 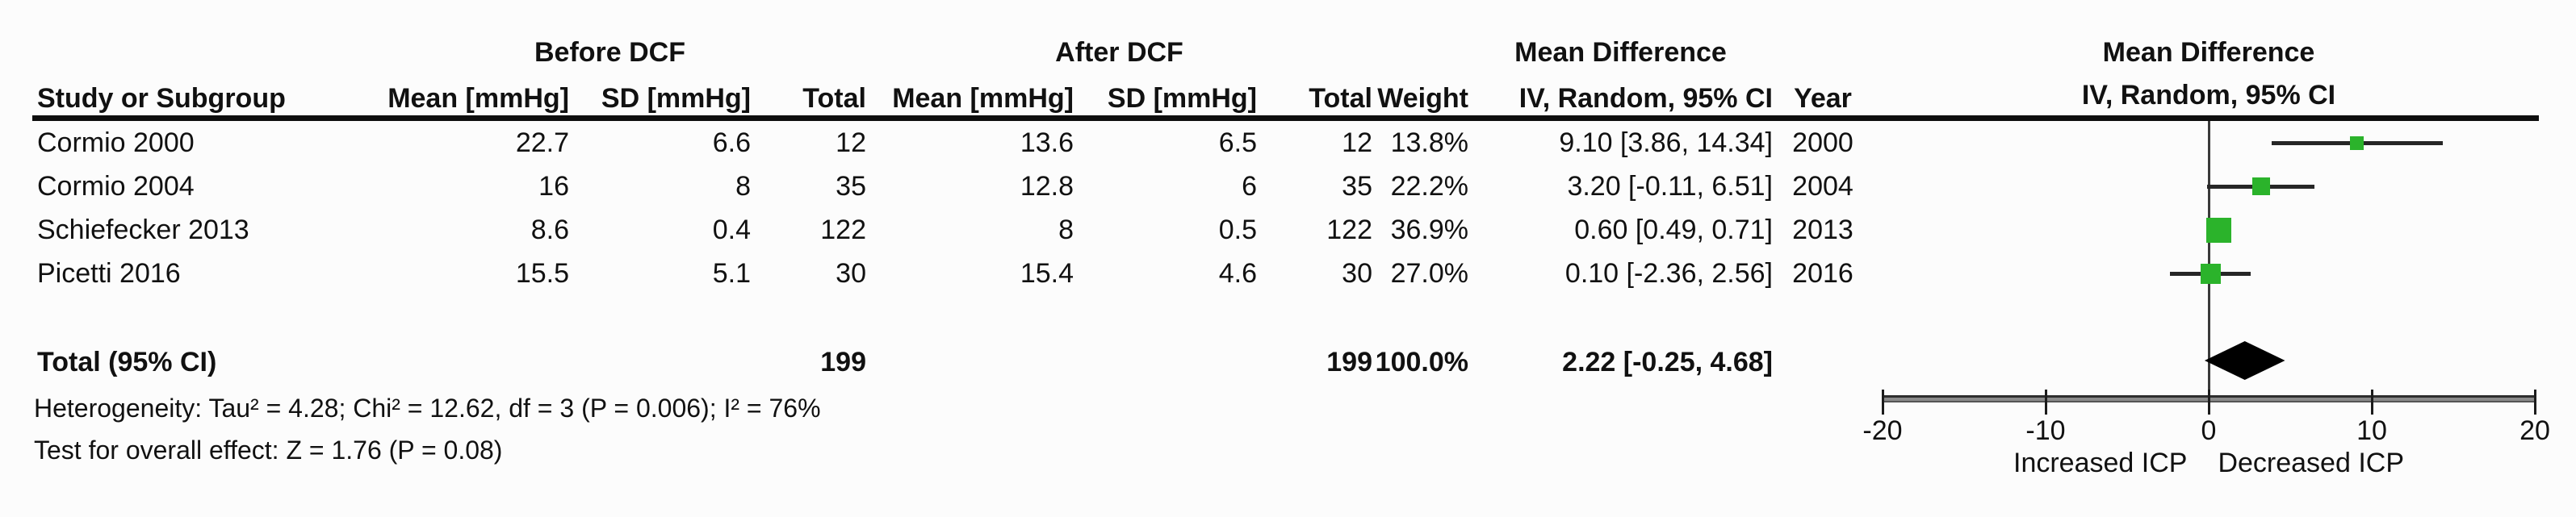 What do you see at coordinates (834, 98) in the screenshot?
I see `col-header-before-total: Total` at bounding box center [834, 98].